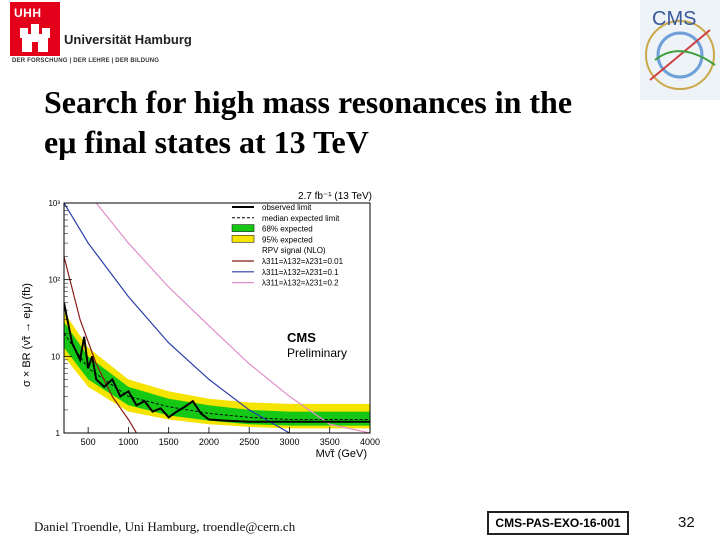  I want to click on legend-swatch-band68, so click(243, 228).